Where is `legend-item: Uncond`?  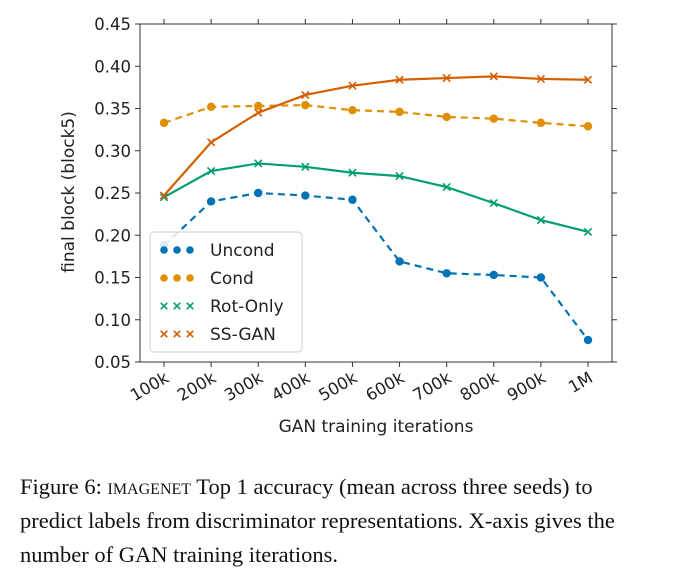
legend-item: Uncond is located at coordinates (217, 251).